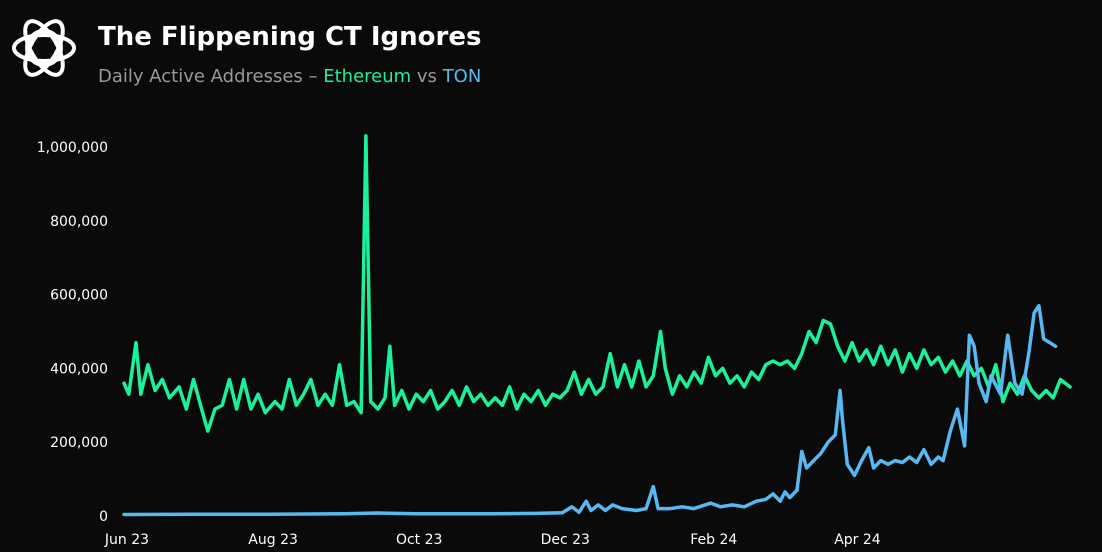 The height and width of the screenshot is (552, 1102). I want to click on x-tick-label: Dec 23, so click(565, 540).